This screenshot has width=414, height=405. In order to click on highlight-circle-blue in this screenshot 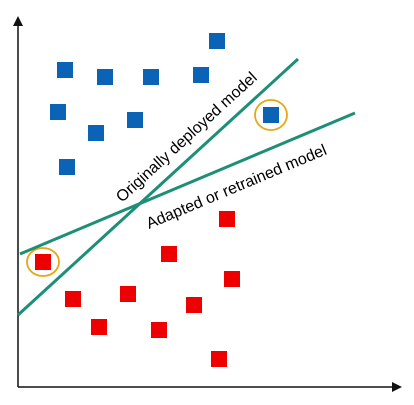, I will do `click(271, 115)`.